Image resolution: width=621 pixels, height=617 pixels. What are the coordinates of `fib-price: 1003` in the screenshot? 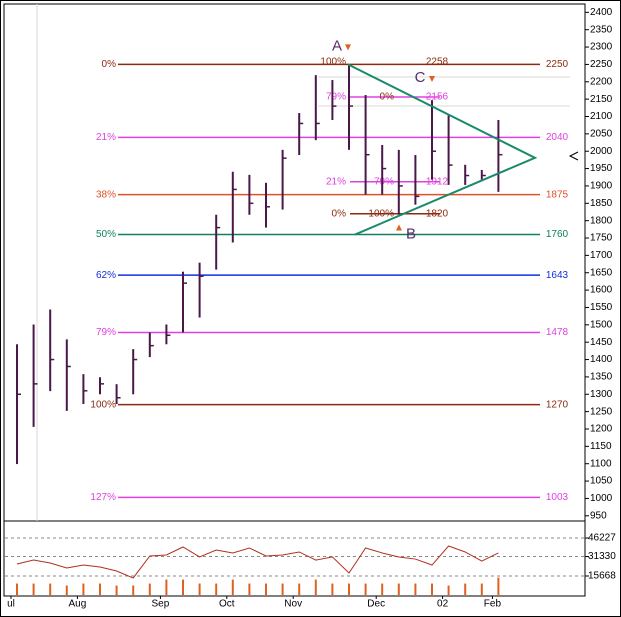 It's located at (557, 497).